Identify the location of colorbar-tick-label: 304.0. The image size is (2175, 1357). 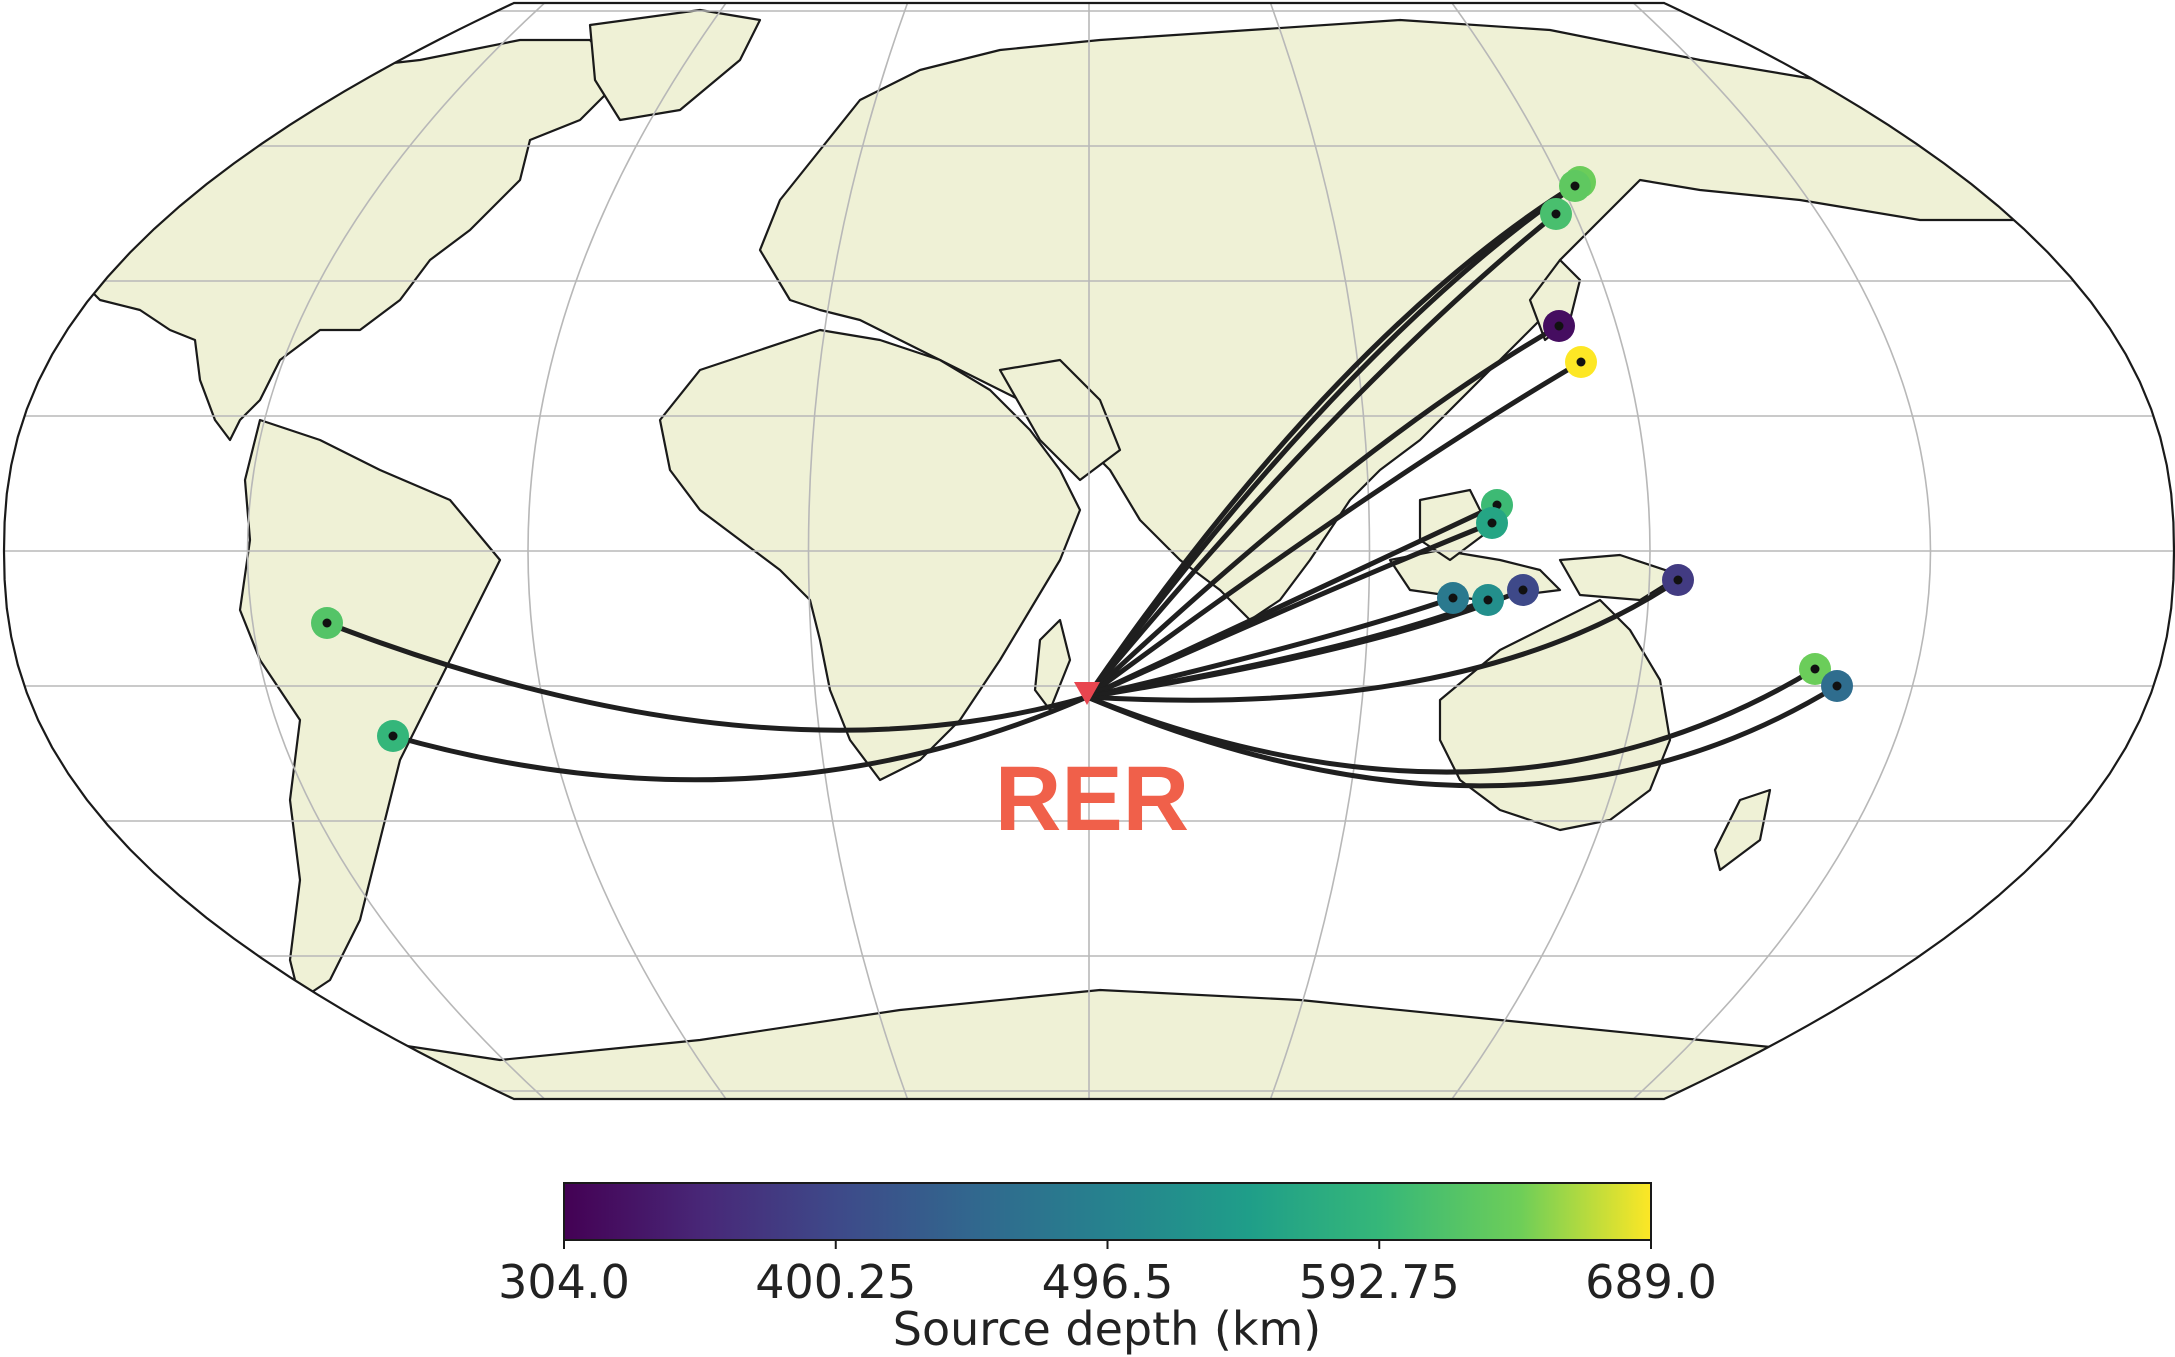
(564, 1282).